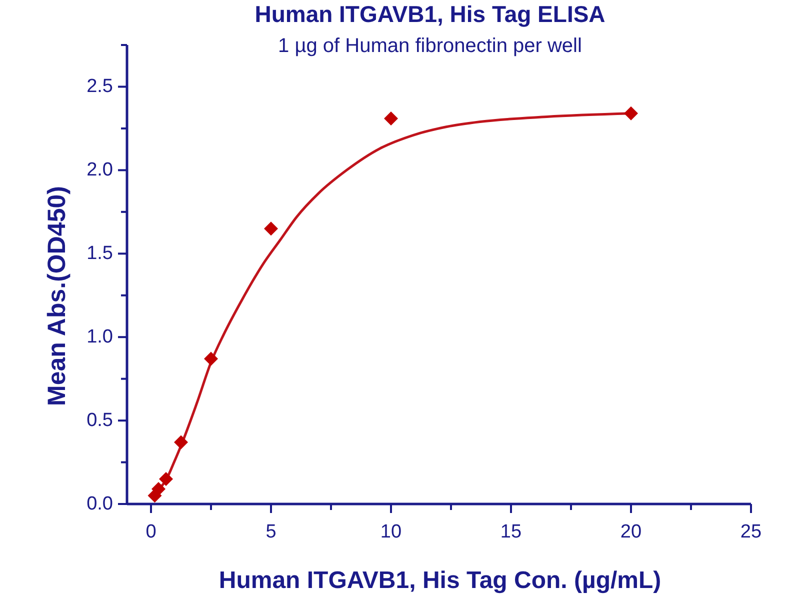  What do you see at coordinates (151, 532) in the screenshot?
I see `x-tick-label: 0` at bounding box center [151, 532].